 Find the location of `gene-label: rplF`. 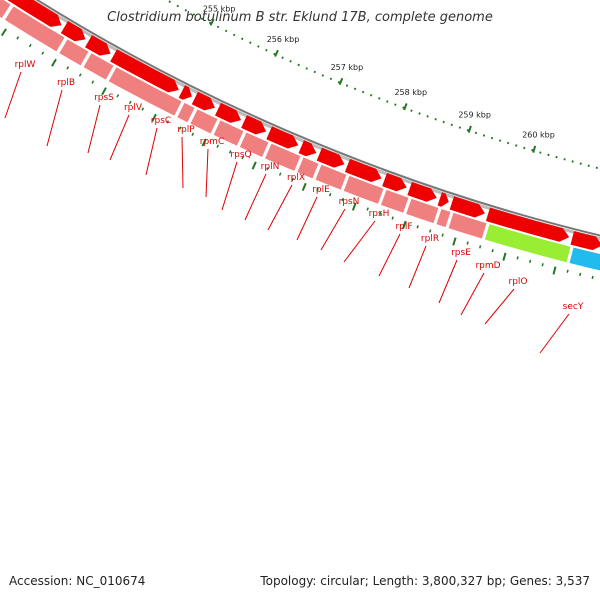

gene-label: rplF is located at coordinates (403, 227).